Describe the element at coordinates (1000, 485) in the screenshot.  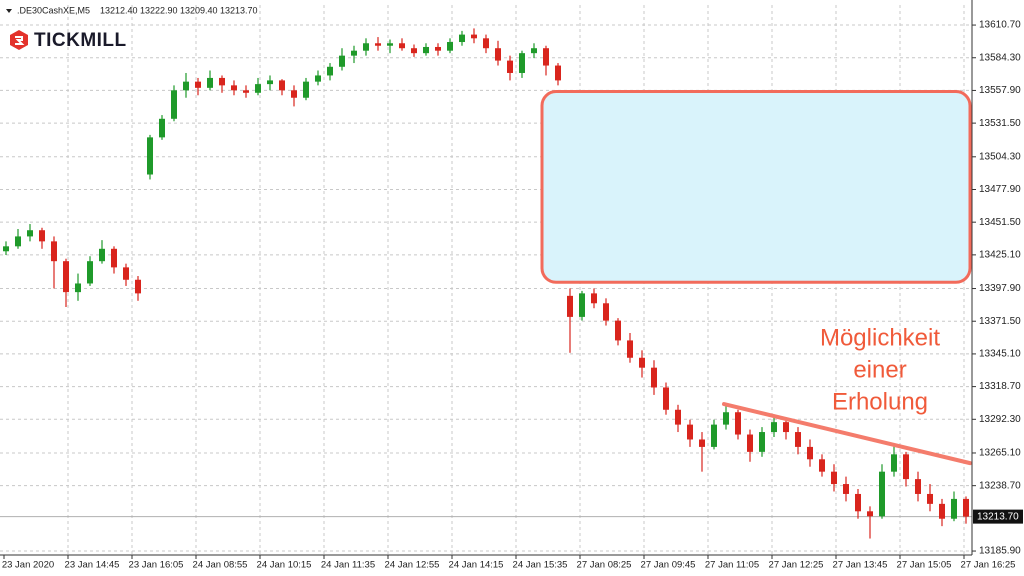
I see `y-tick-label: 13238.70` at that location.